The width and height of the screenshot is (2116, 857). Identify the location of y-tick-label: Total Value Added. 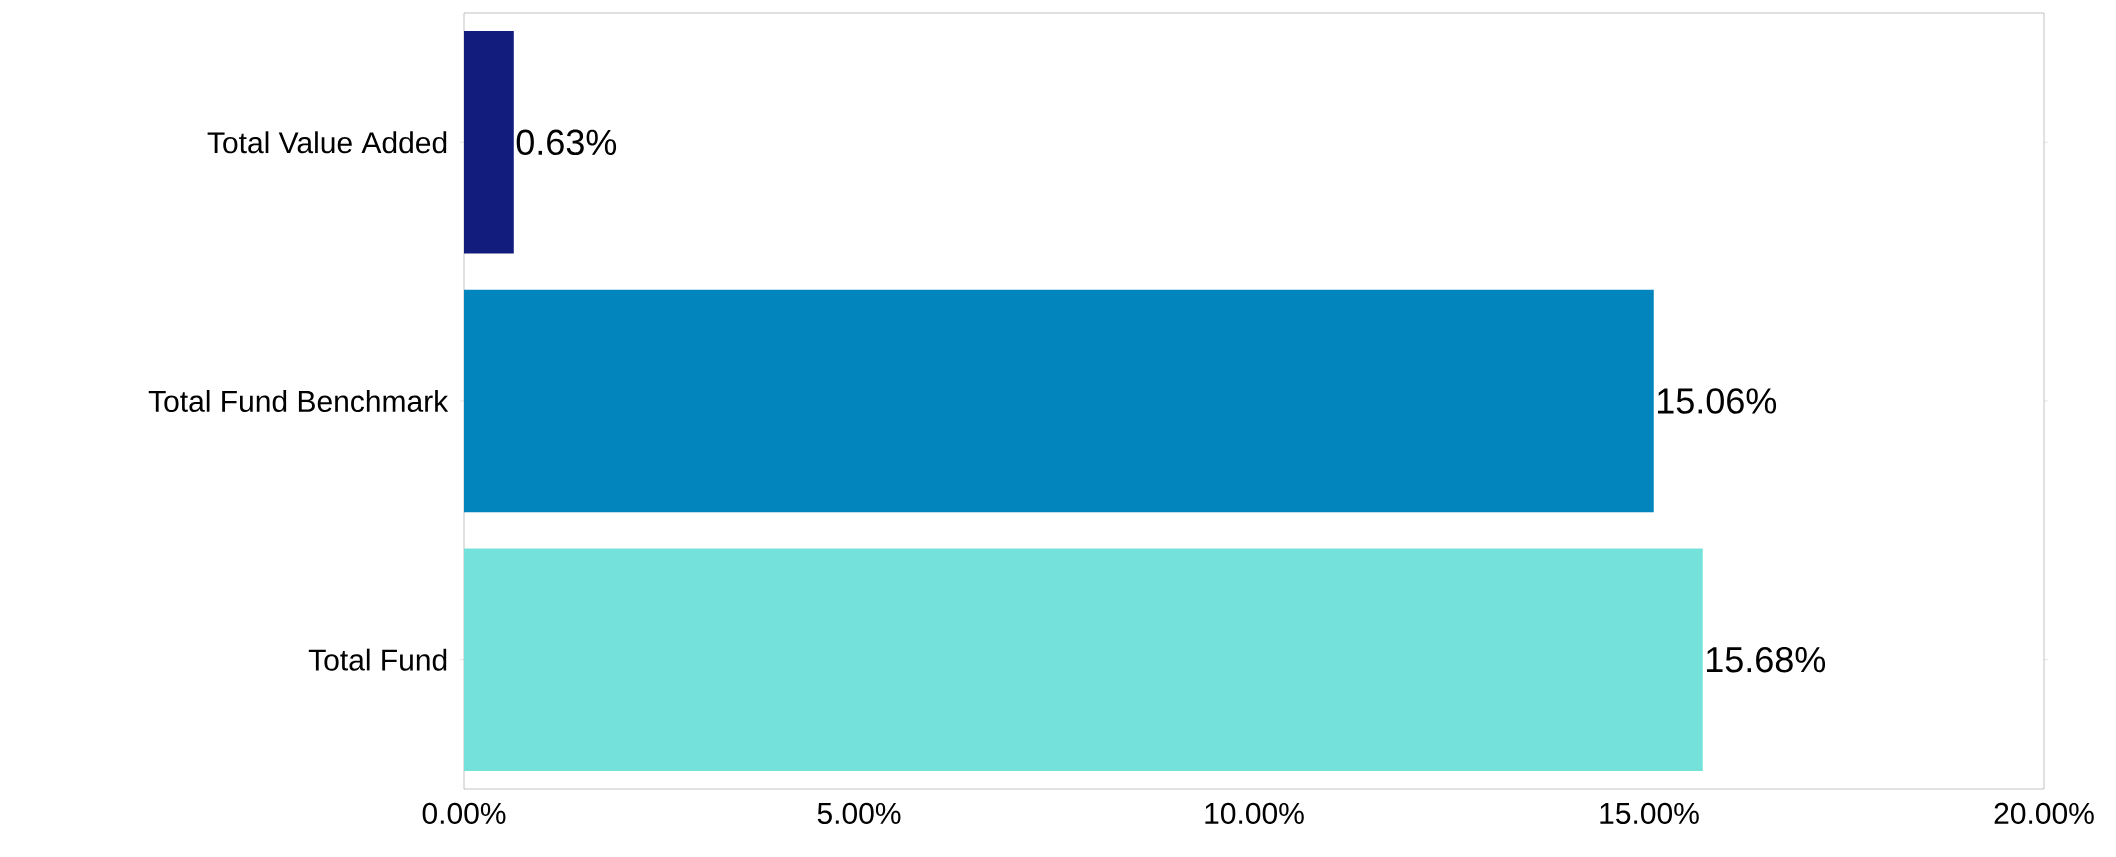
(327, 142).